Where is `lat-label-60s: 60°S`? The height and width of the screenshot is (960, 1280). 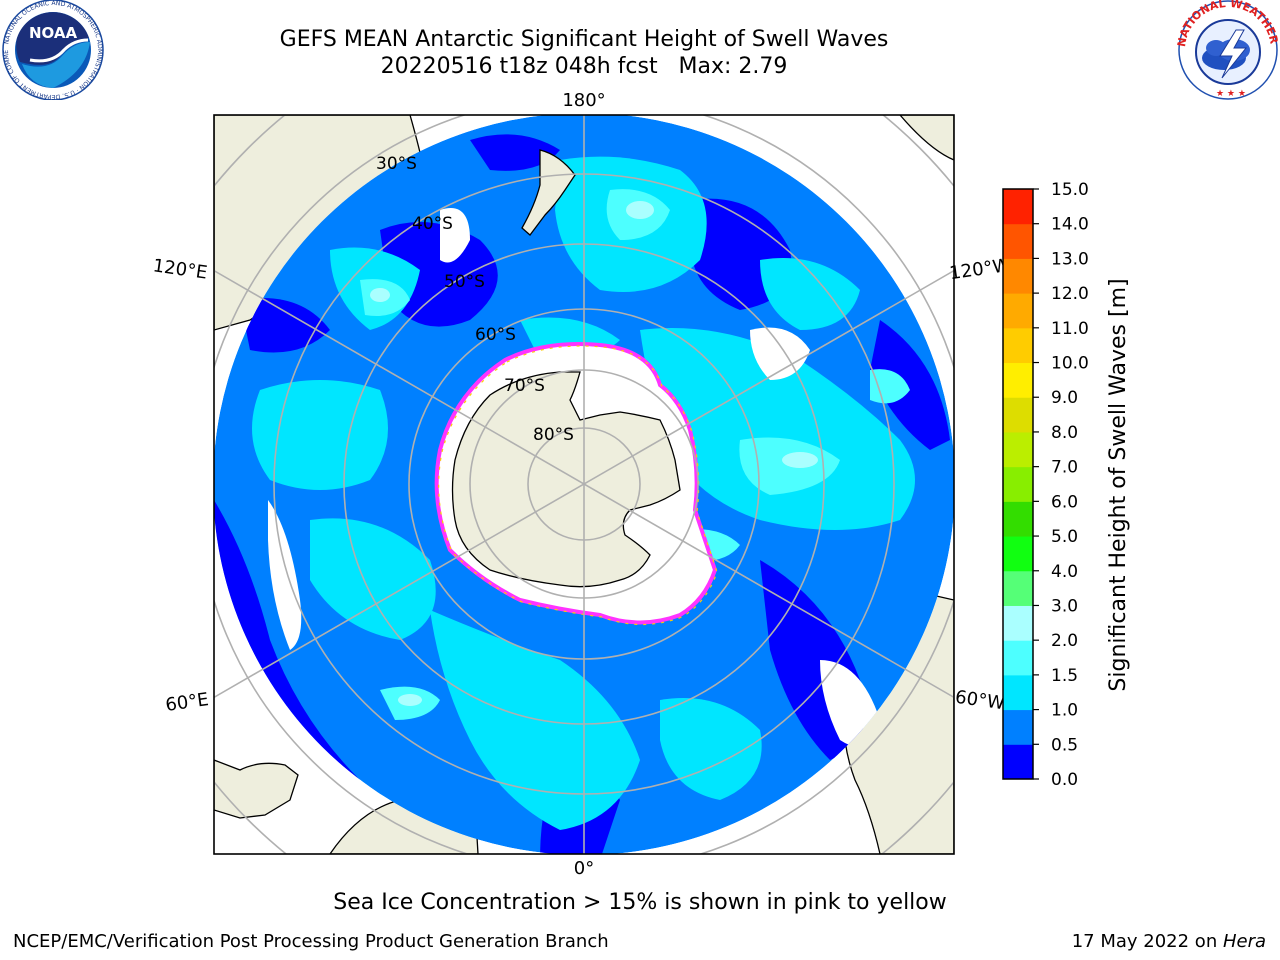 lat-label-60s: 60°S is located at coordinates (495, 335).